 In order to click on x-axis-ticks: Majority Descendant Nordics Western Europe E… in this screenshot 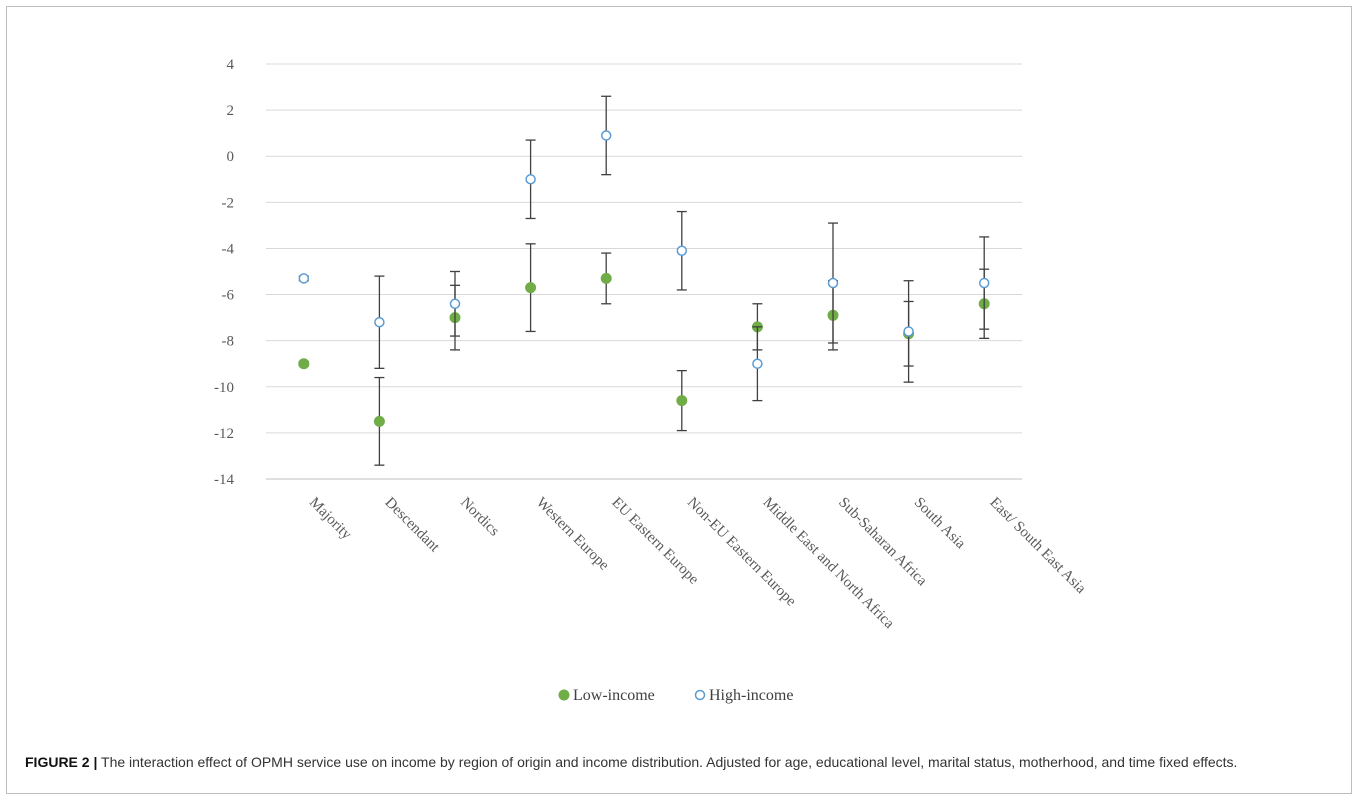, I will do `click(697, 564)`.